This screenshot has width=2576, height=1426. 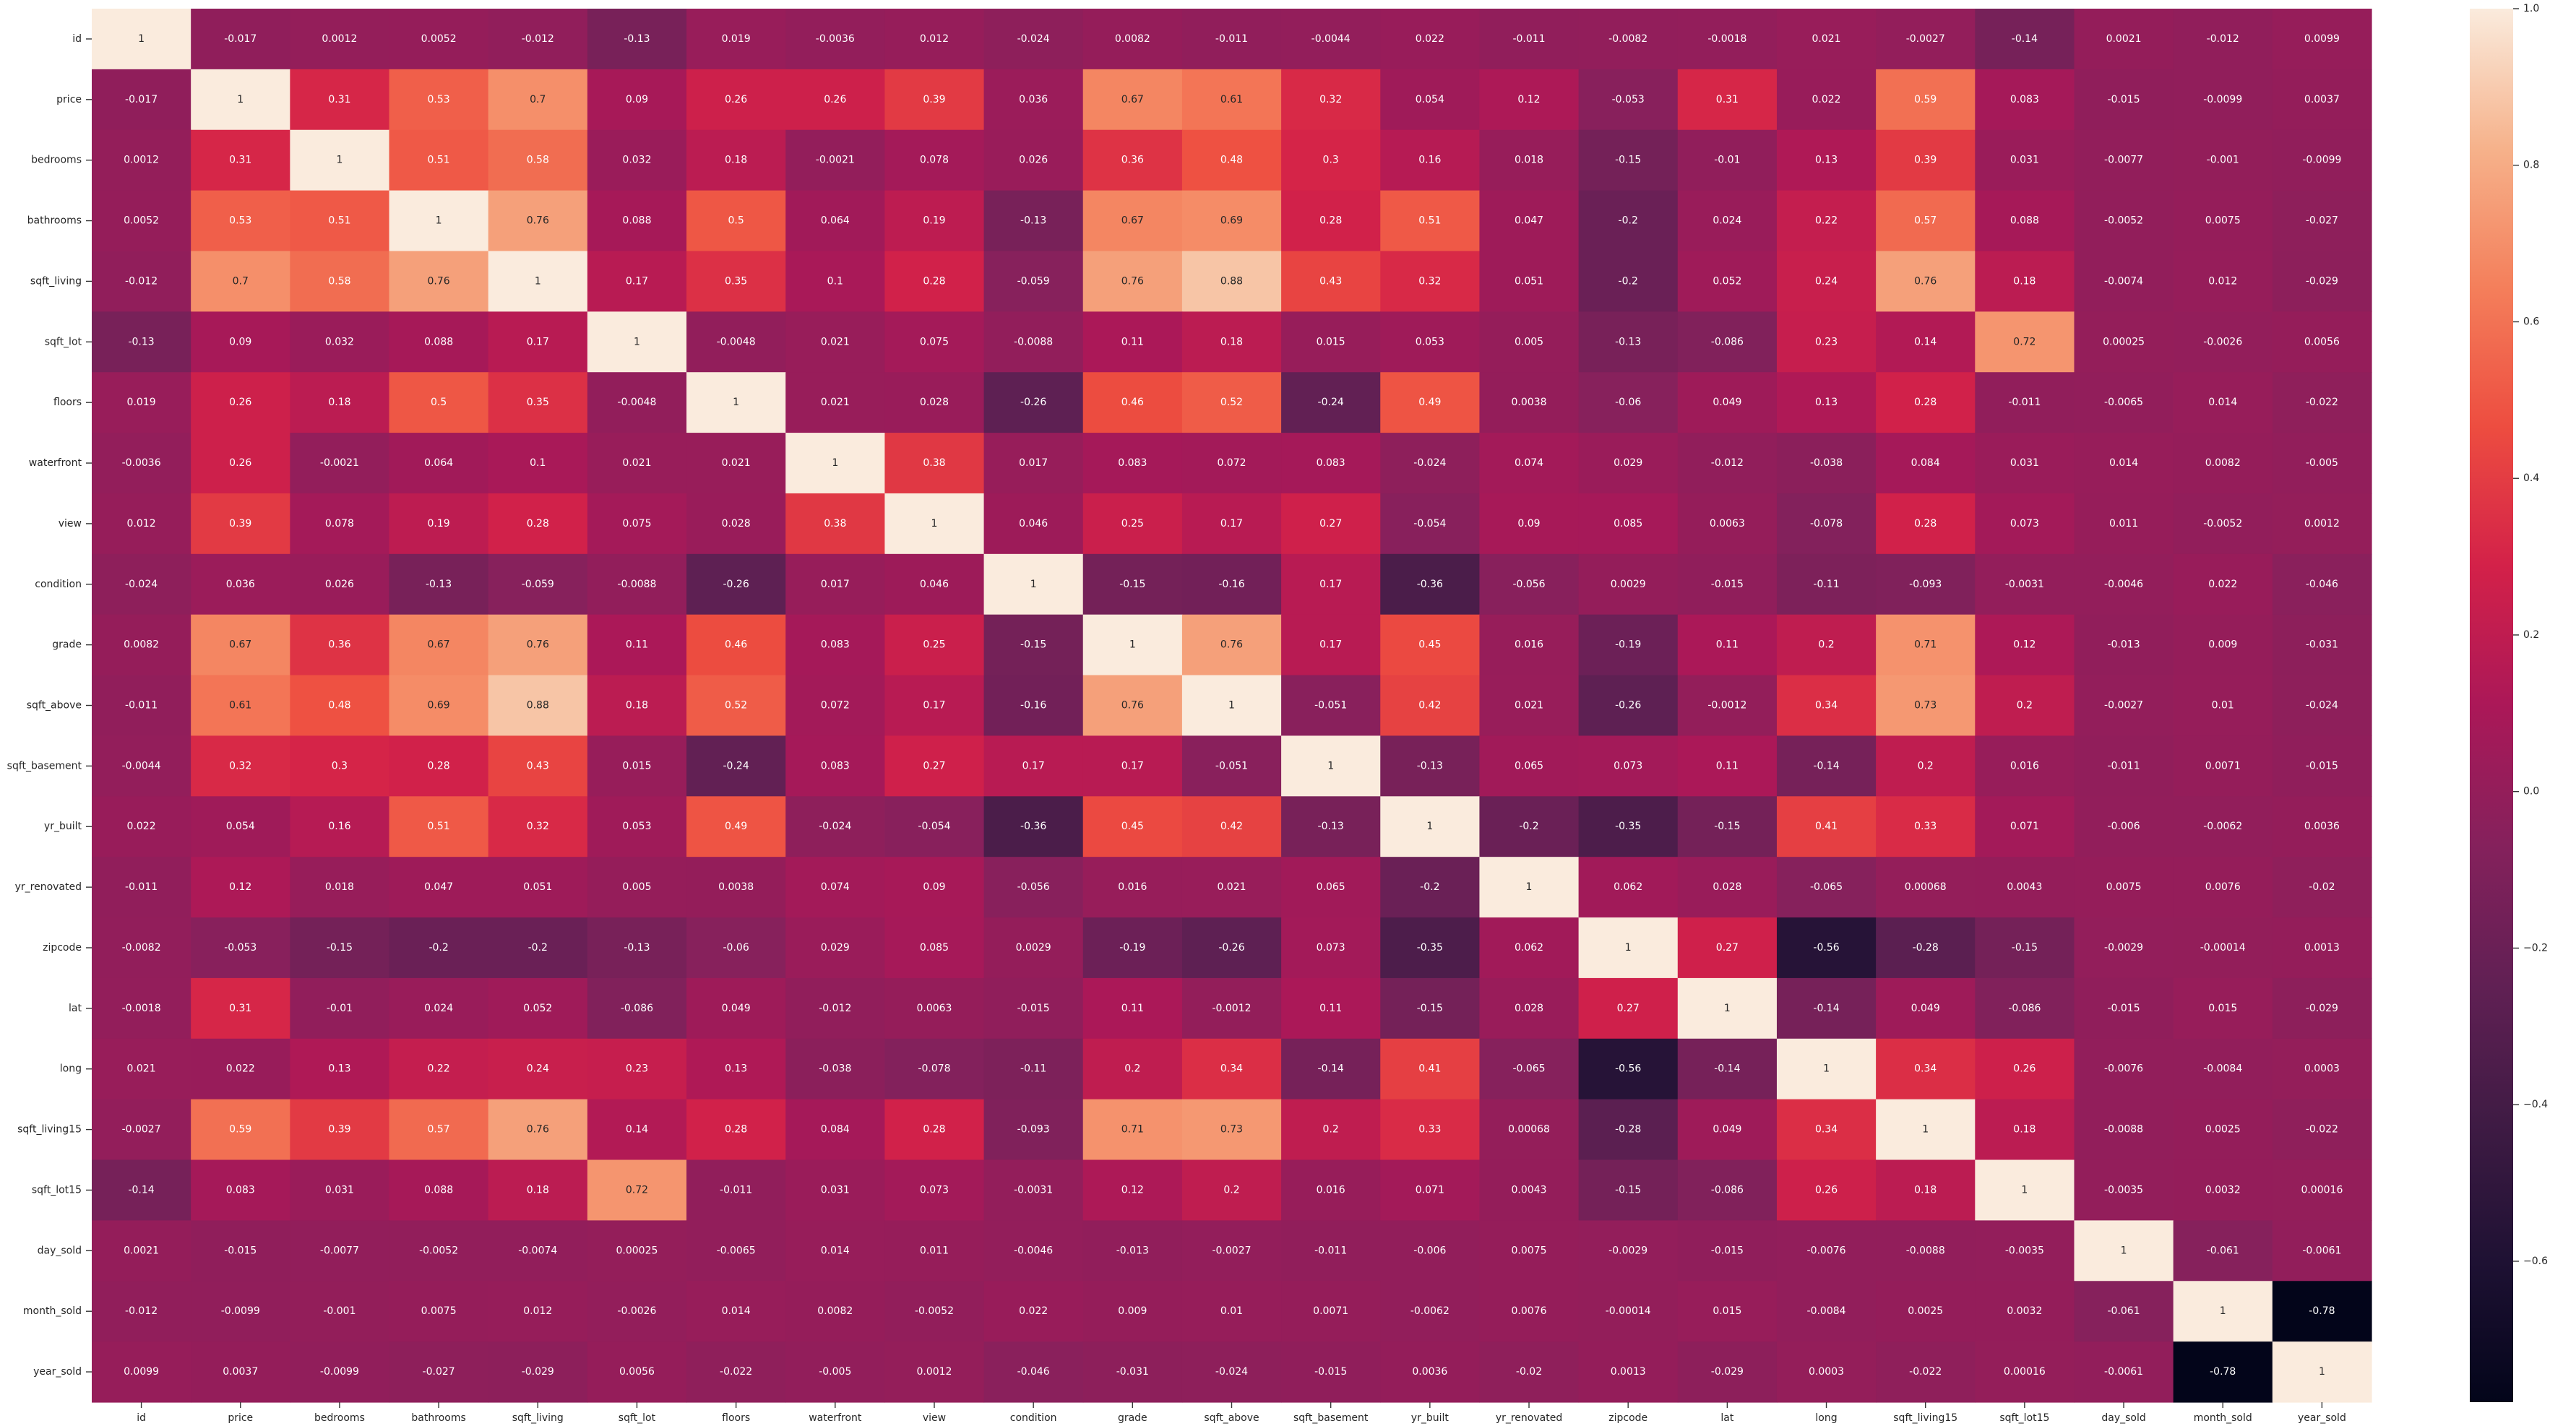 What do you see at coordinates (2223, 1008) in the screenshot?
I see `heatmap-cell-lat-month_sold` at bounding box center [2223, 1008].